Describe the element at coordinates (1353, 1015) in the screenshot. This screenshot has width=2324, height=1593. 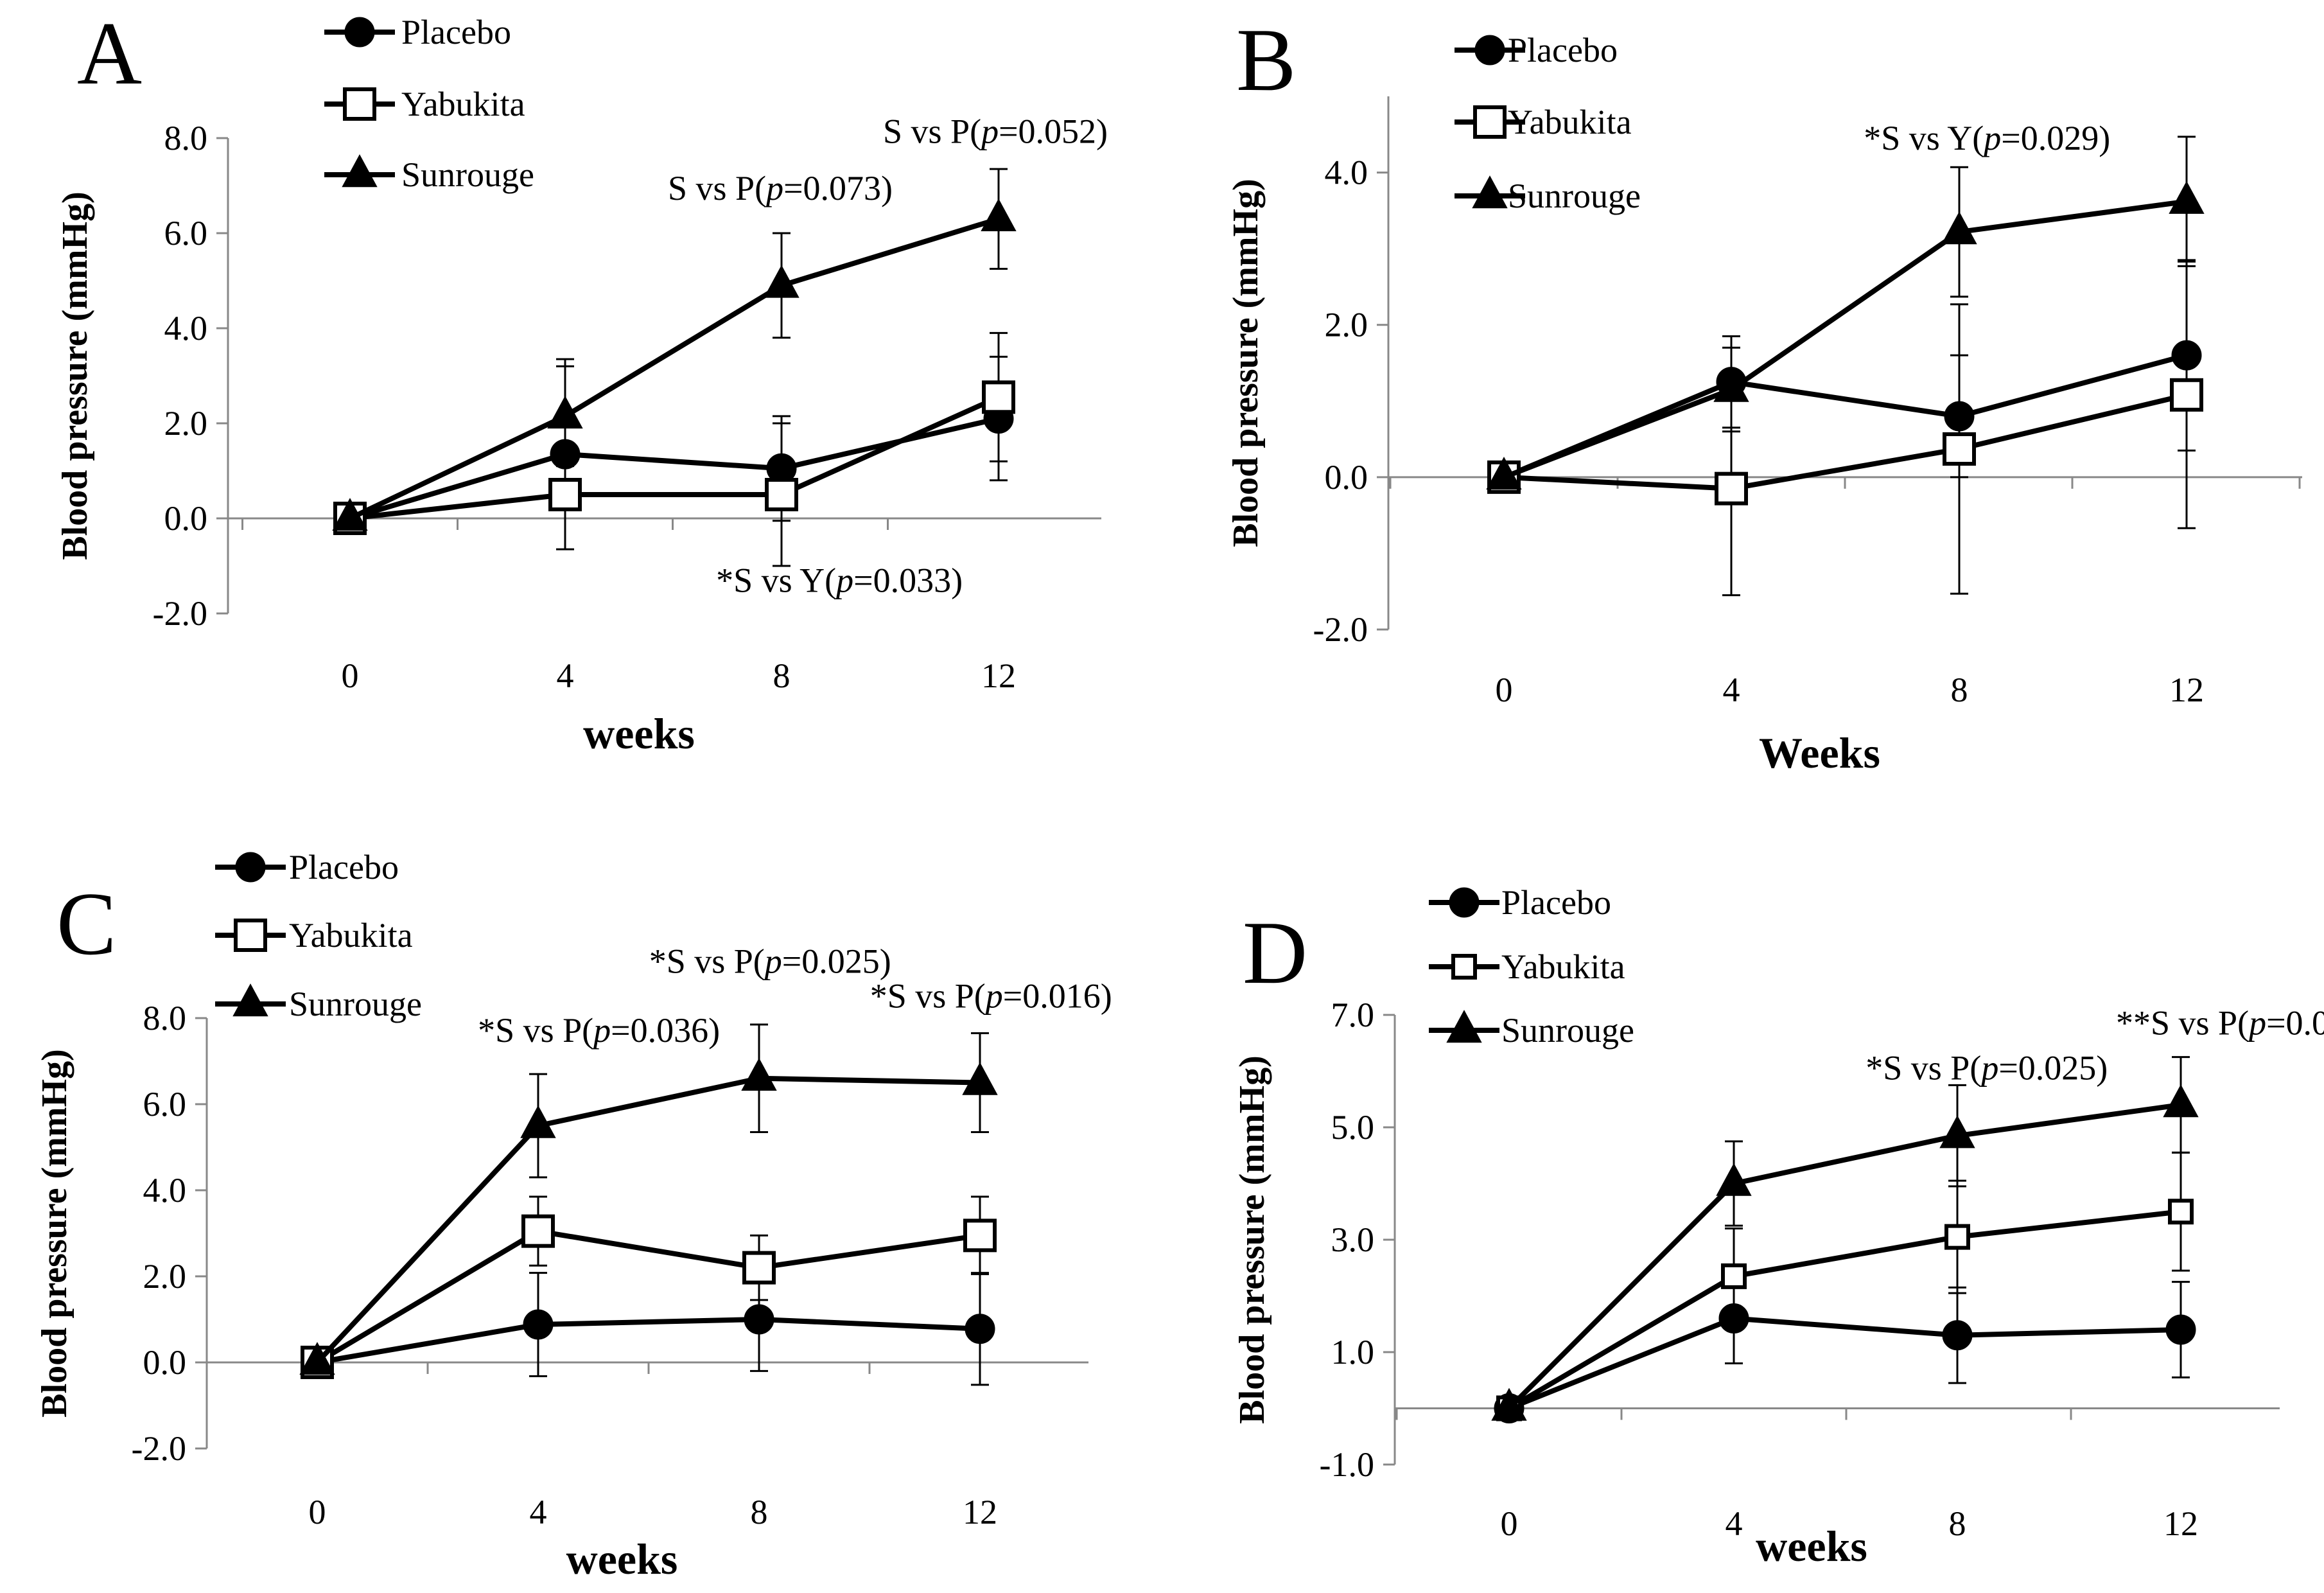
I see `y-tick-label: 7.0` at that location.